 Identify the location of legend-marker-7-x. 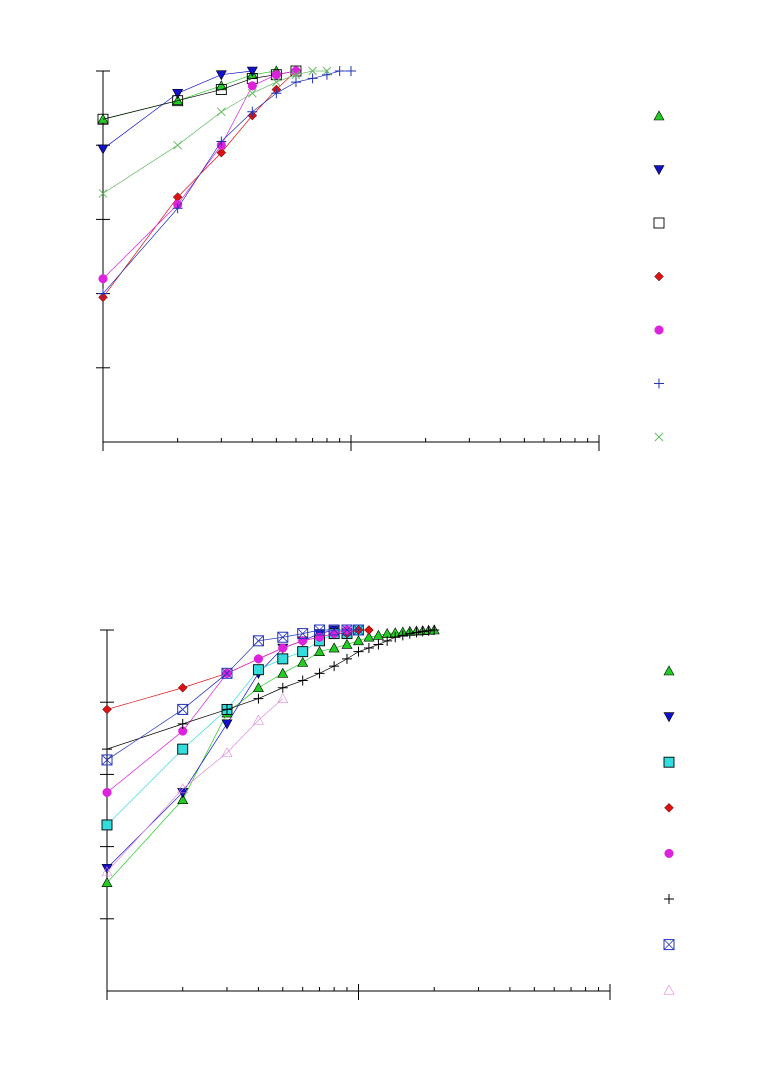
(669, 944).